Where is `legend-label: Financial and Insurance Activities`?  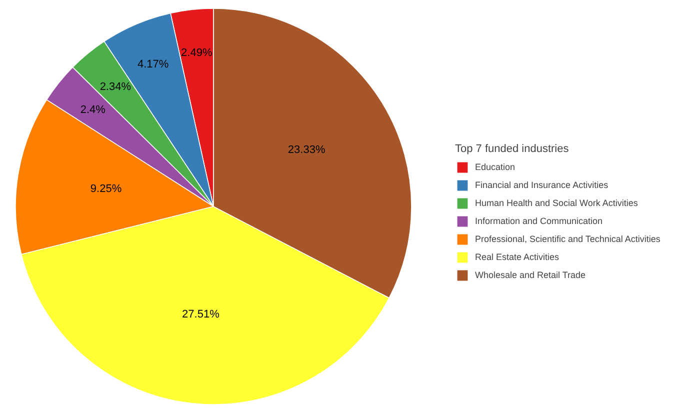 legend-label: Financial and Insurance Activities is located at coordinates (541, 185).